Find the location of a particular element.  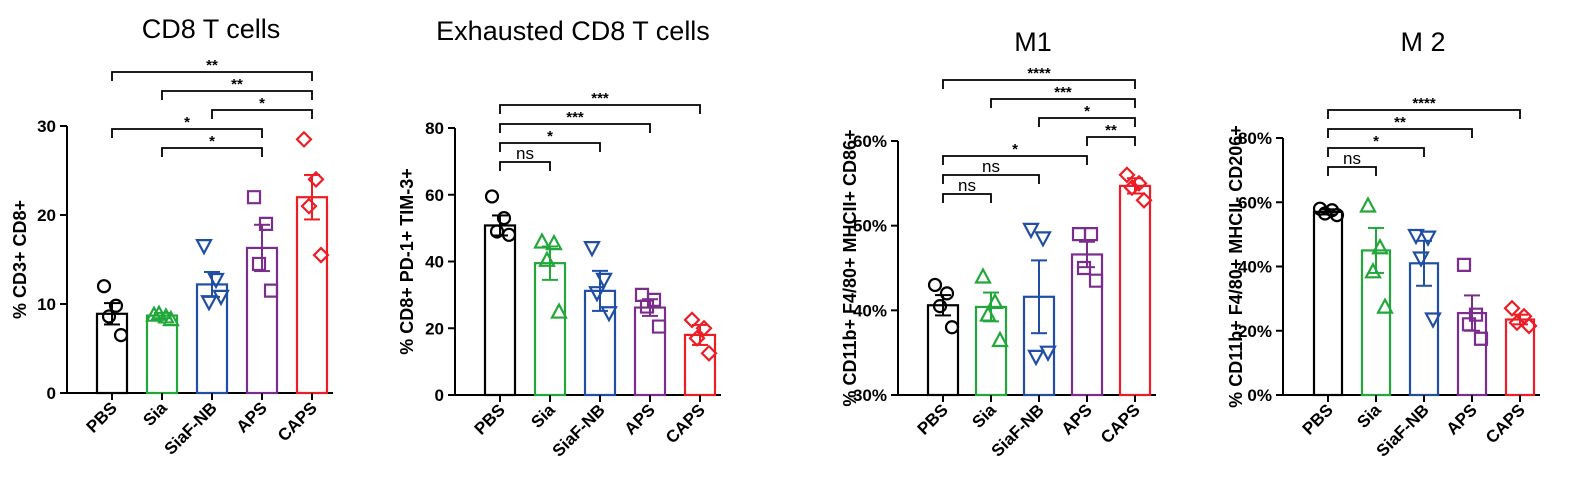

chart-title: M1 is located at coordinates (1033, 42).